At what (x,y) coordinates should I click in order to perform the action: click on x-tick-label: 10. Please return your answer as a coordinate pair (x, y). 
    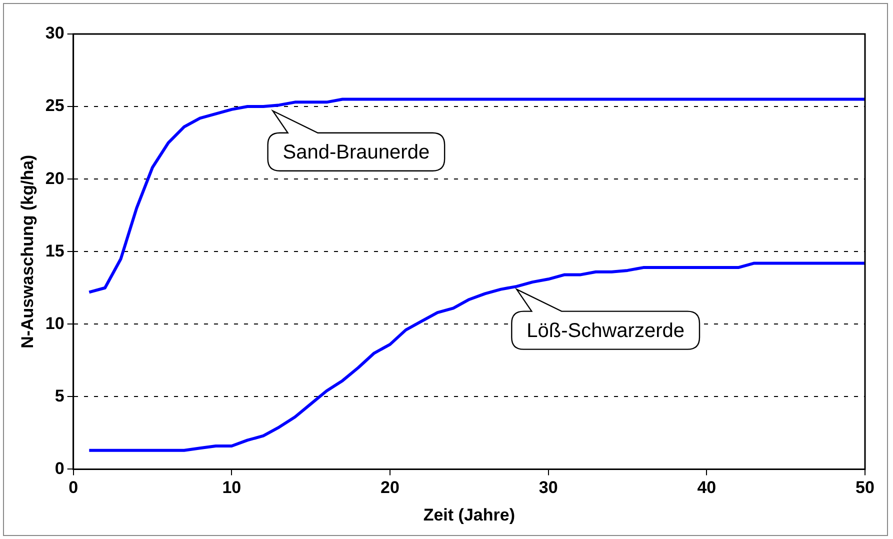
    Looking at the image, I should click on (232, 488).